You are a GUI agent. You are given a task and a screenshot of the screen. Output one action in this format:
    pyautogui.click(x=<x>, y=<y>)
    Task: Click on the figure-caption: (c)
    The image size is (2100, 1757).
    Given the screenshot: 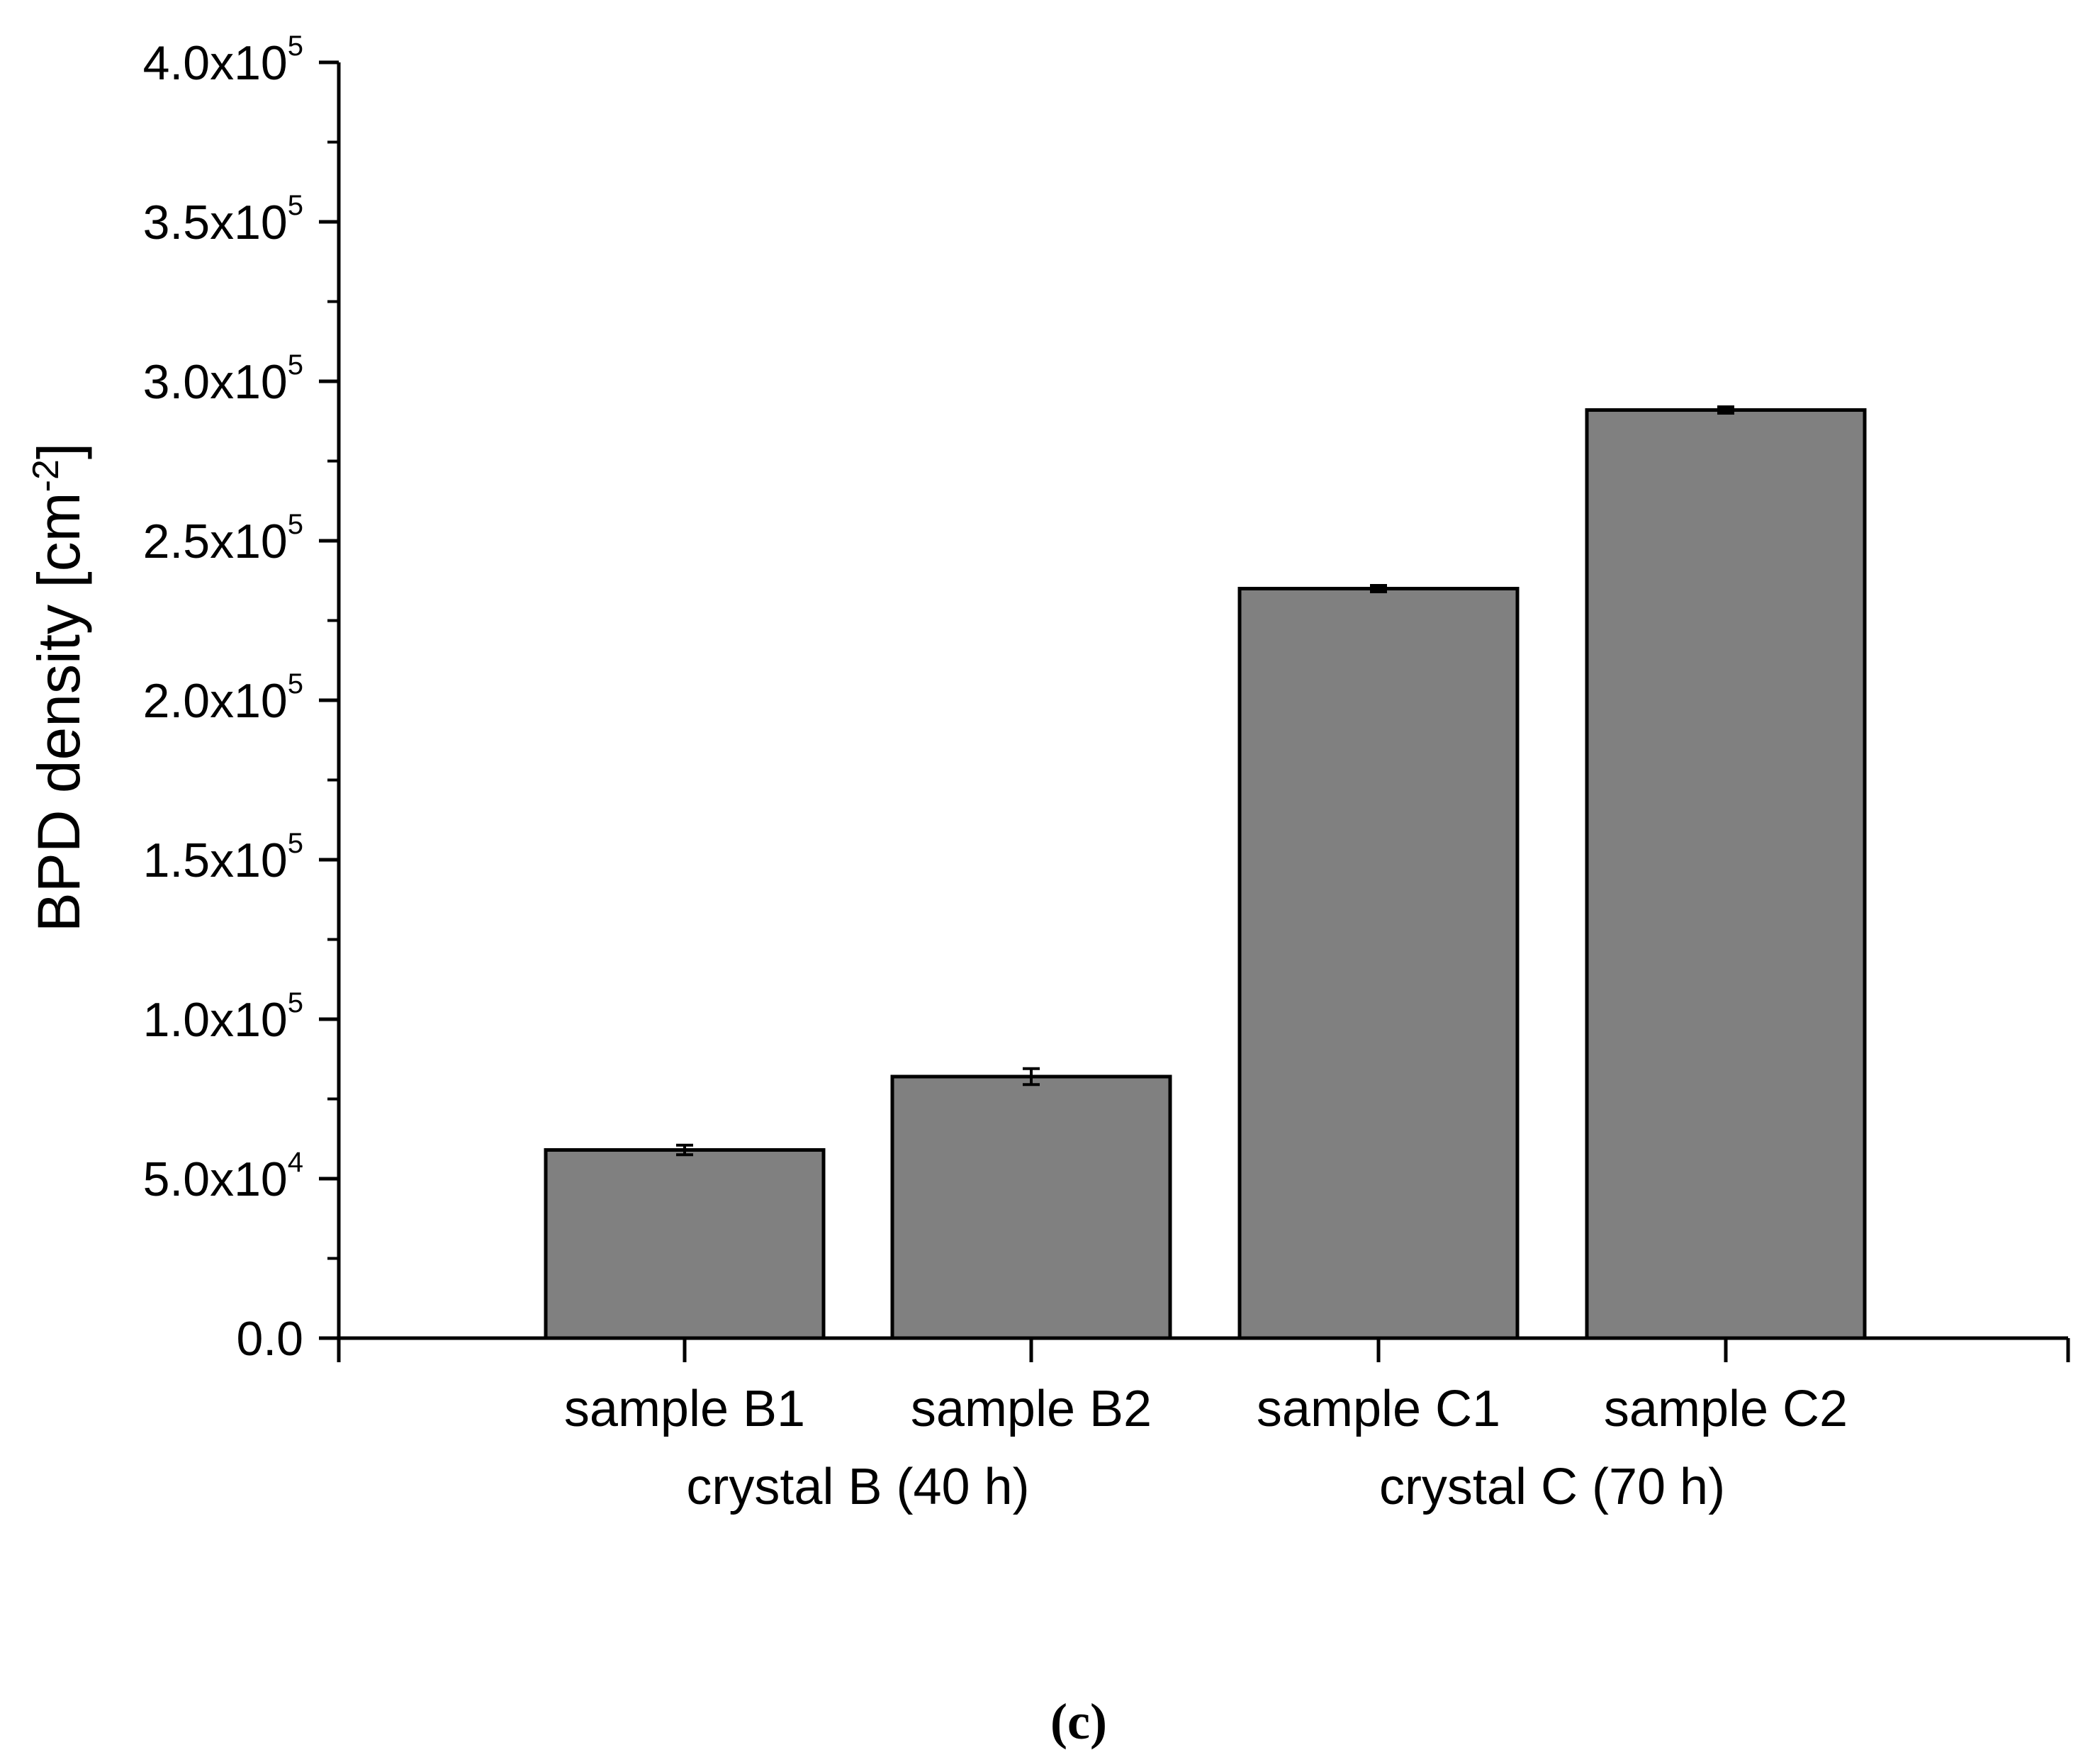 What is the action you would take?
    pyautogui.click(x=1078, y=1721)
    